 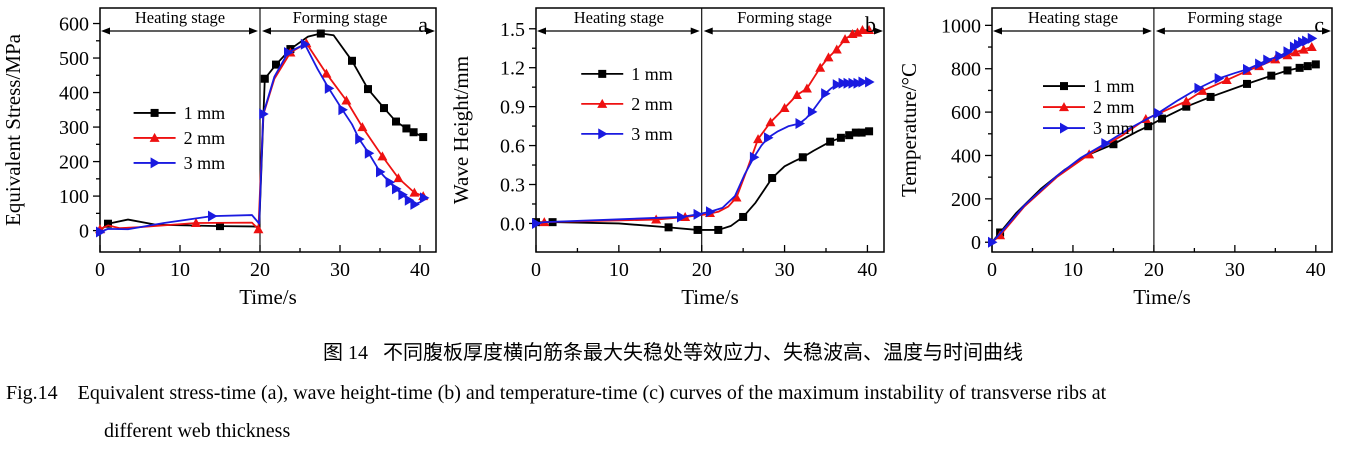 I want to click on svg-text: 100, so click(x=74, y=197).